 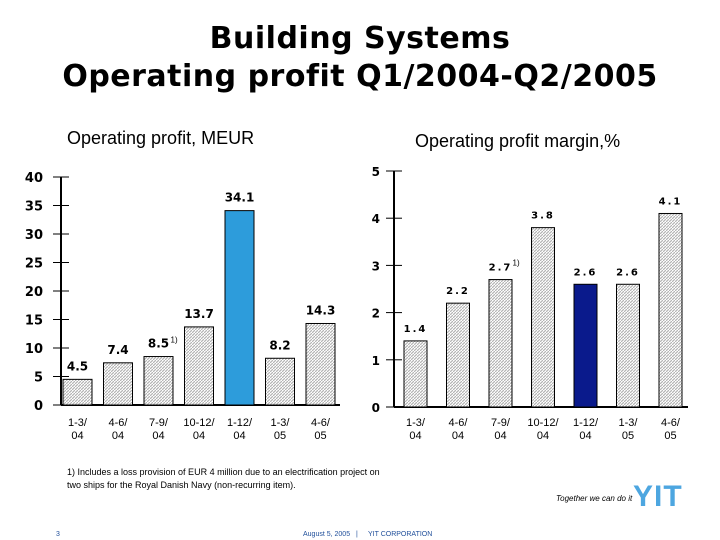 I want to click on right-y-tick-label: 5, so click(x=376, y=172).